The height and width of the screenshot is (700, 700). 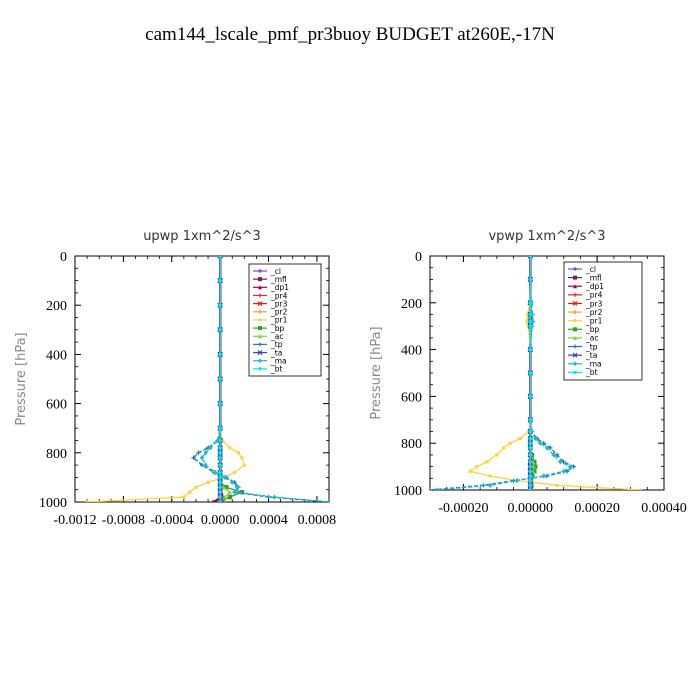 I want to click on series-line-ma, so click(x=504, y=373).